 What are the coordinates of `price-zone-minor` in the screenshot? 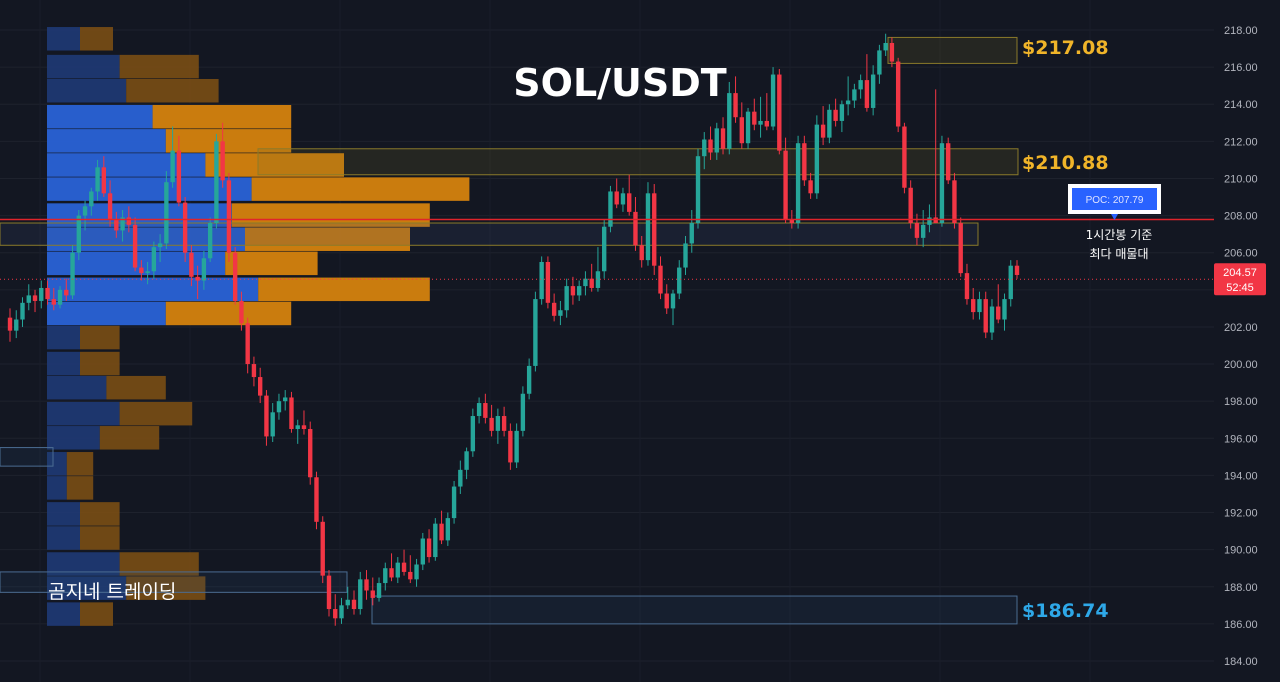 It's located at (174, 582).